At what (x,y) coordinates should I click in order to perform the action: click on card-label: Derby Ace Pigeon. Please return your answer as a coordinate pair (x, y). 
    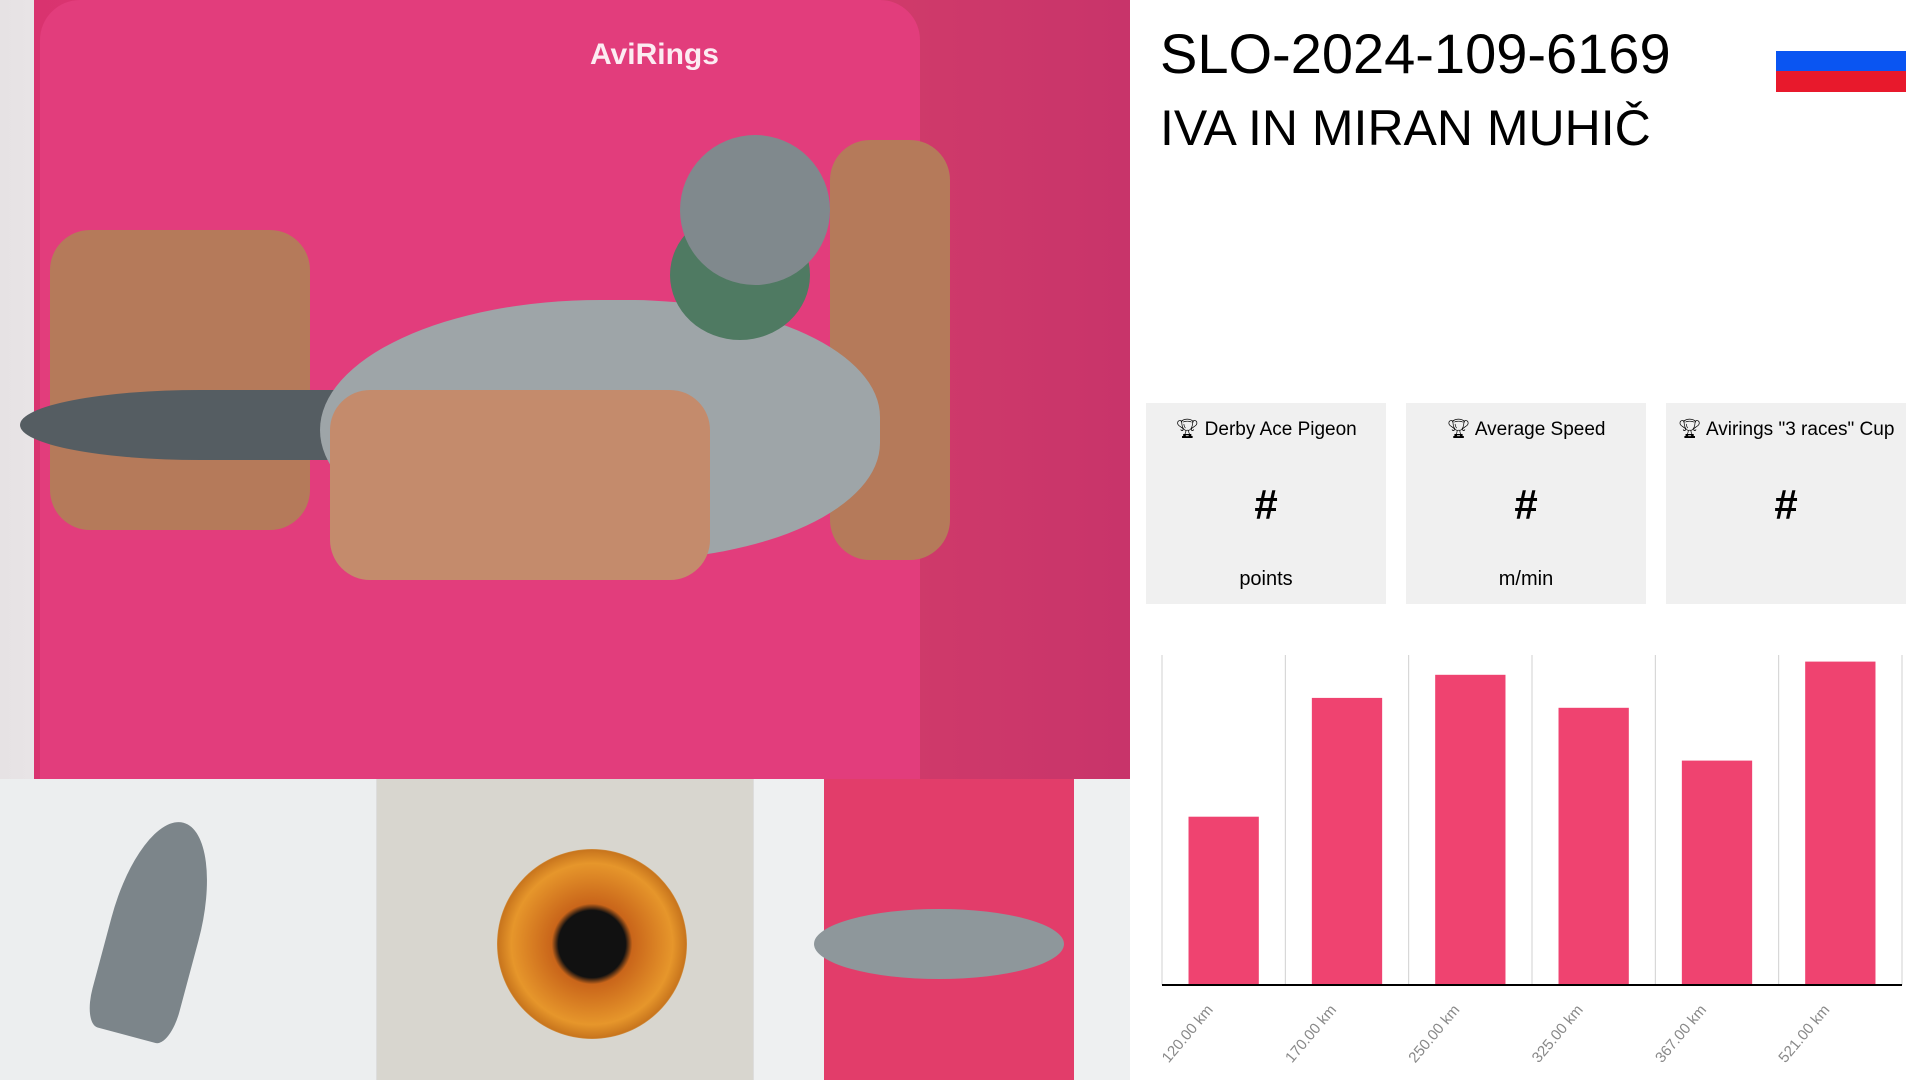
    Looking at the image, I should click on (1280, 429).